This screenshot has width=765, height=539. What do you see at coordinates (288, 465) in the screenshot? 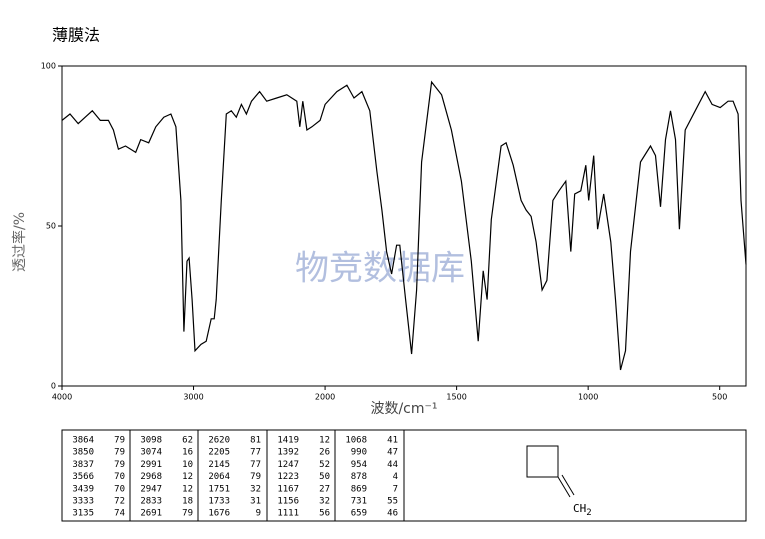
I see `peak-wavenumber: 1247` at bounding box center [288, 465].